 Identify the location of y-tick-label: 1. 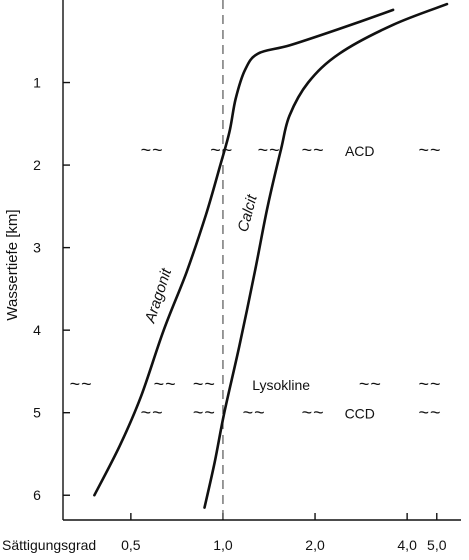
(37, 83).